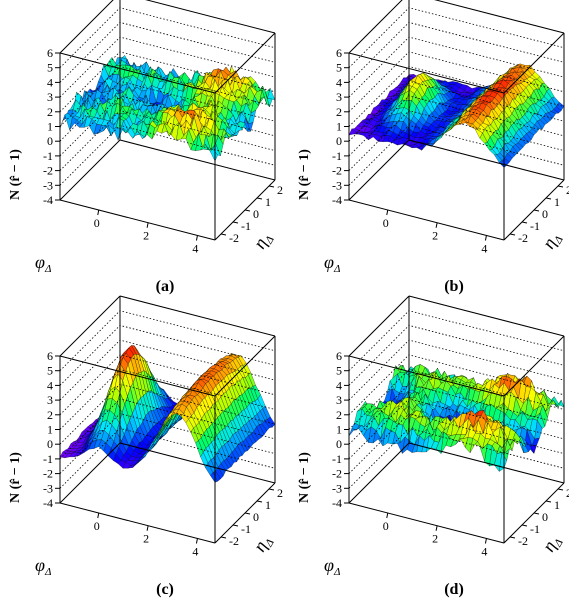 This screenshot has height=600, width=569. I want to click on panel-label-d: (d), so click(454, 589).